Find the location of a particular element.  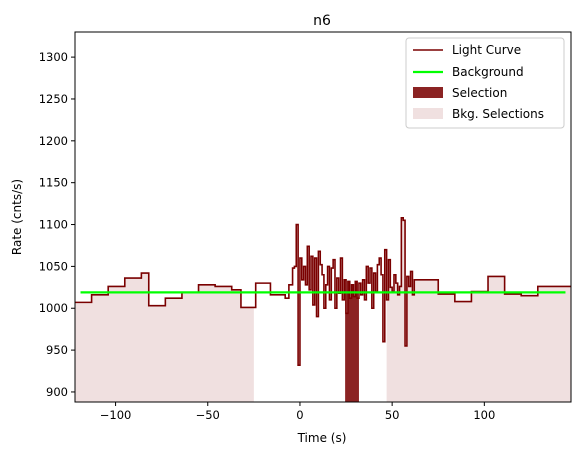

y-tick-label: 1050 is located at coordinates (53, 266).